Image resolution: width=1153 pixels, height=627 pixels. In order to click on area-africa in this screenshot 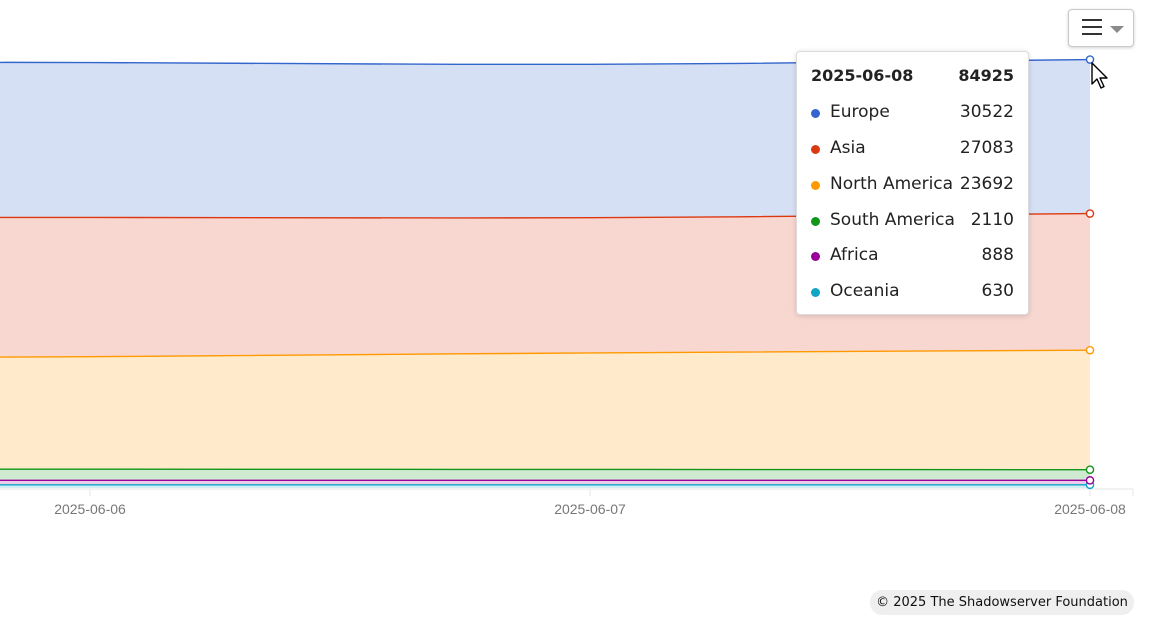, I will do `click(545, 482)`.